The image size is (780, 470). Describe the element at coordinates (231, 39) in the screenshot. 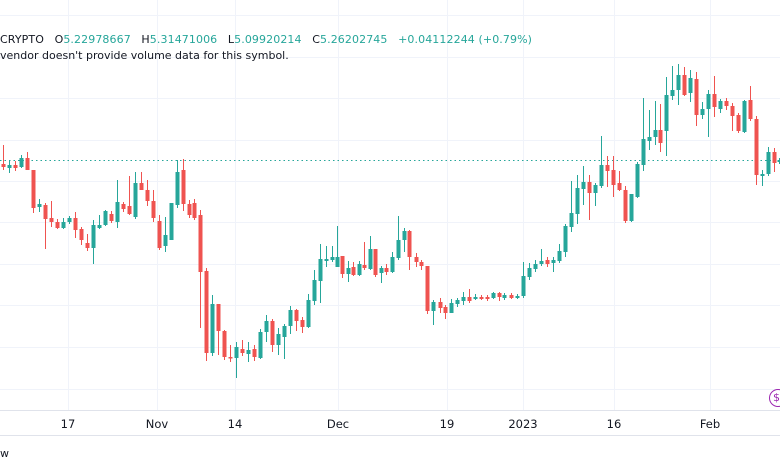

I see `low-label: L` at that location.